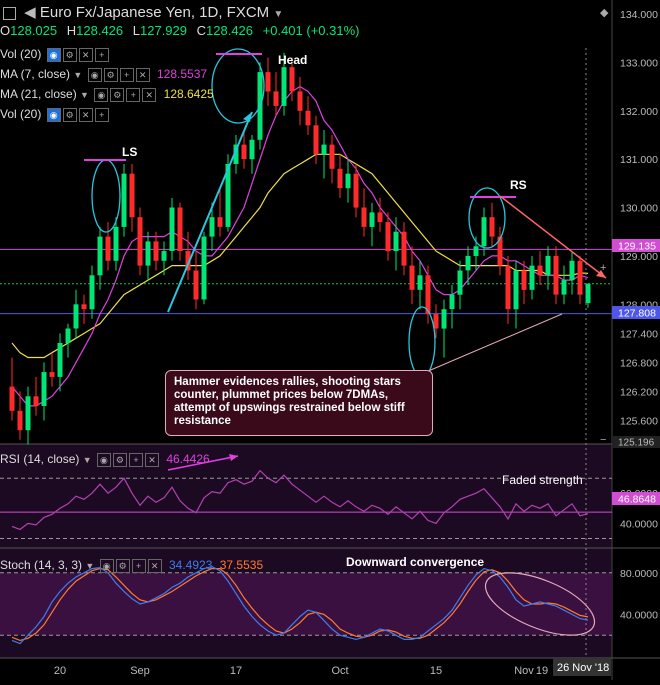 The height and width of the screenshot is (685, 660). Describe the element at coordinates (604, 226) in the screenshot. I see `scale-buttons: + − ◆` at that location.